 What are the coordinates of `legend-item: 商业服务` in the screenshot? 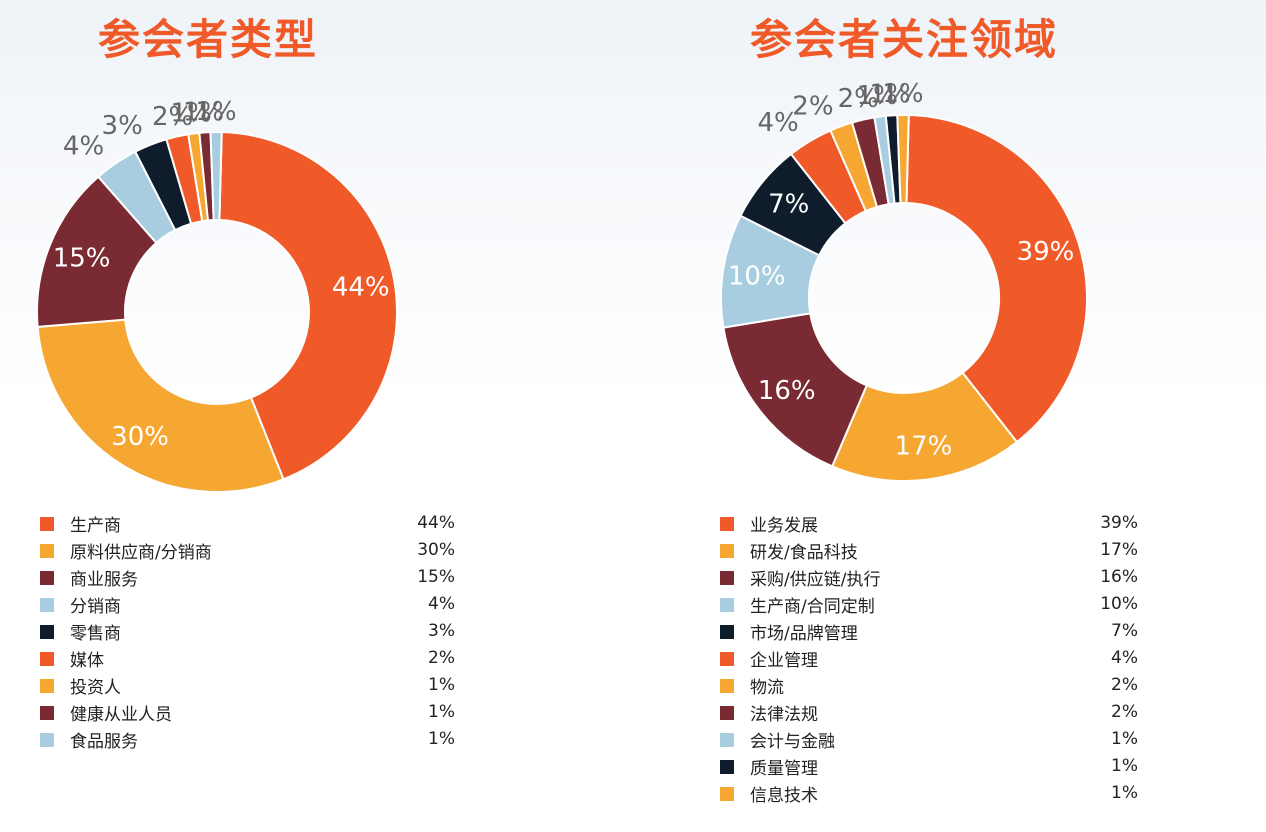 It's located at (89, 577).